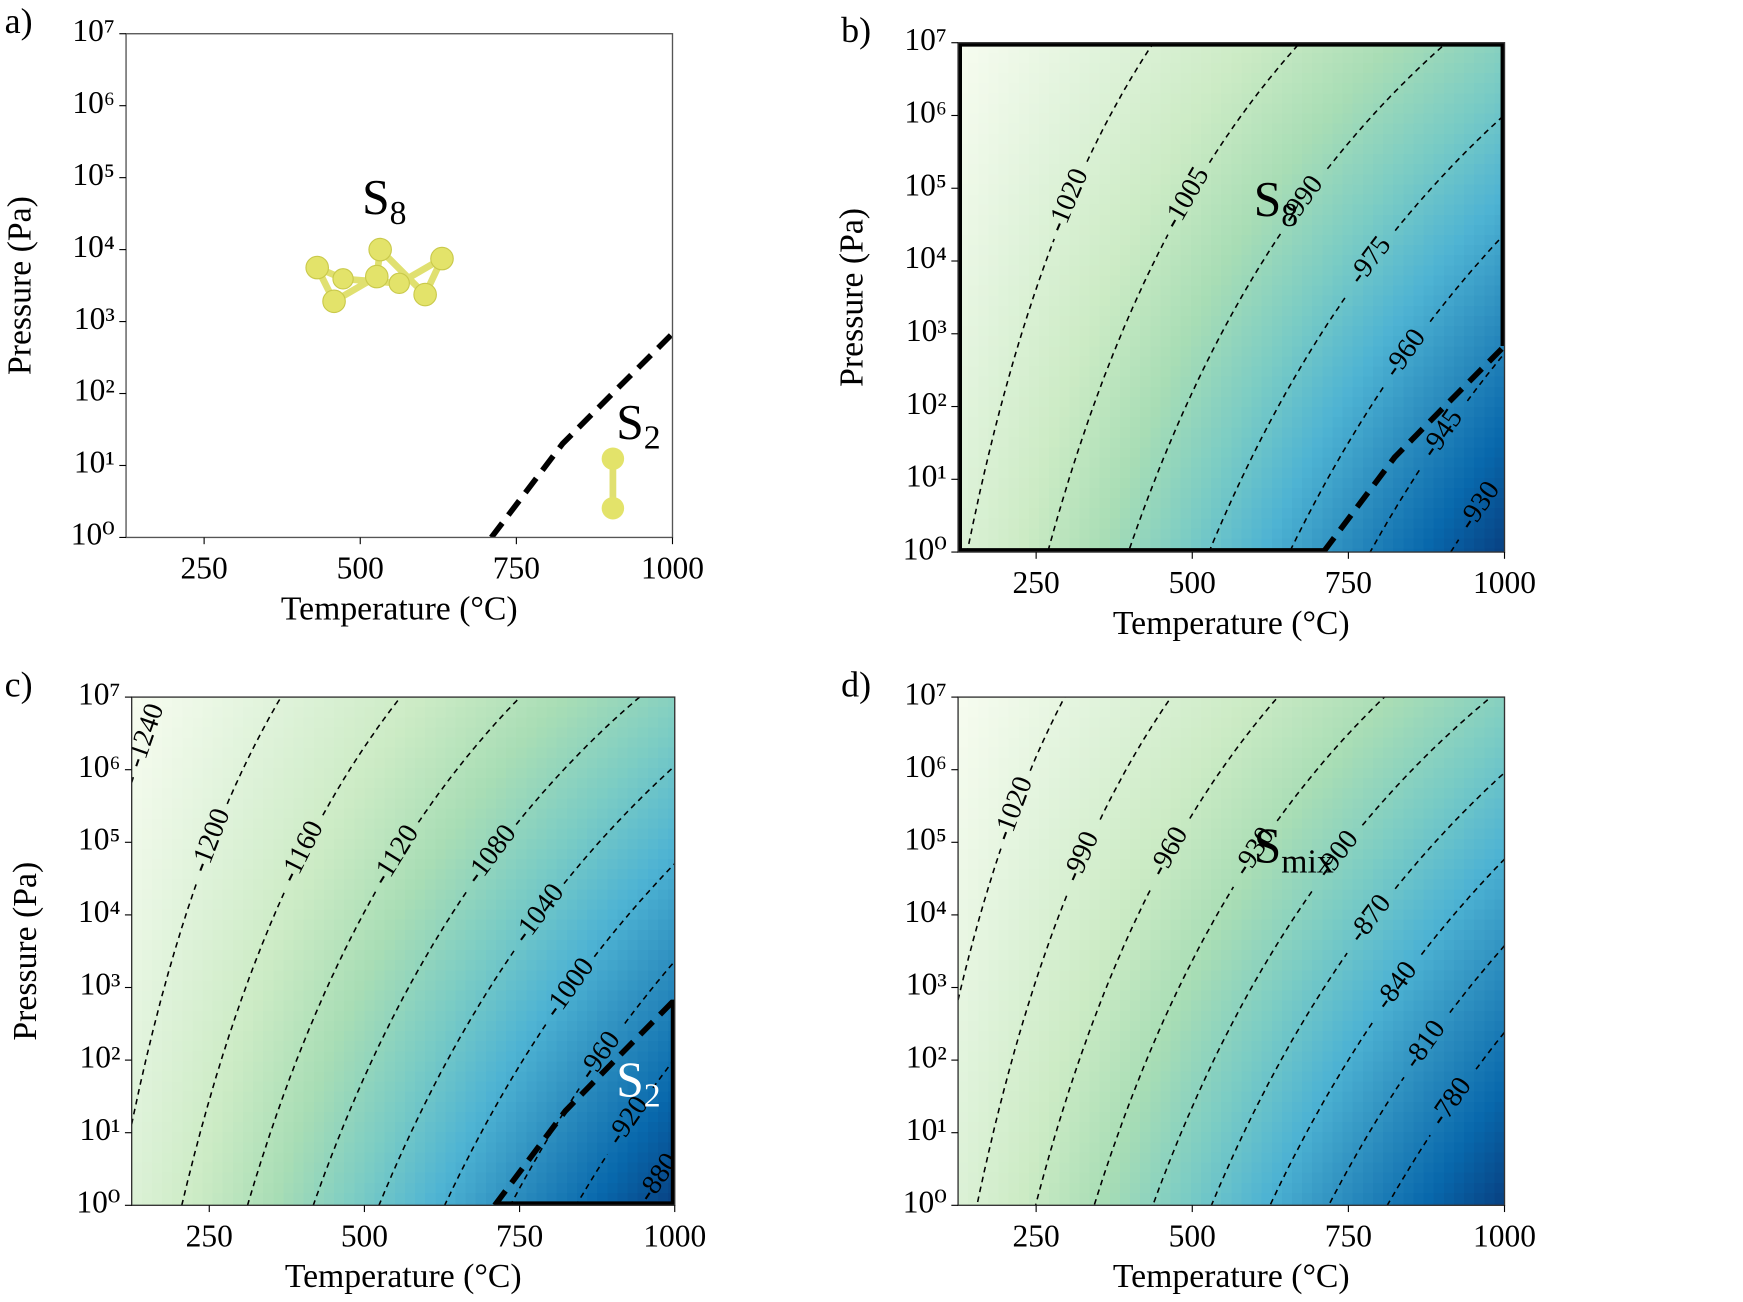 Image resolution: width=1743 pixels, height=1302 pixels. What do you see at coordinates (926, 476) in the screenshot?
I see `y-tick-label: 10¹` at bounding box center [926, 476].